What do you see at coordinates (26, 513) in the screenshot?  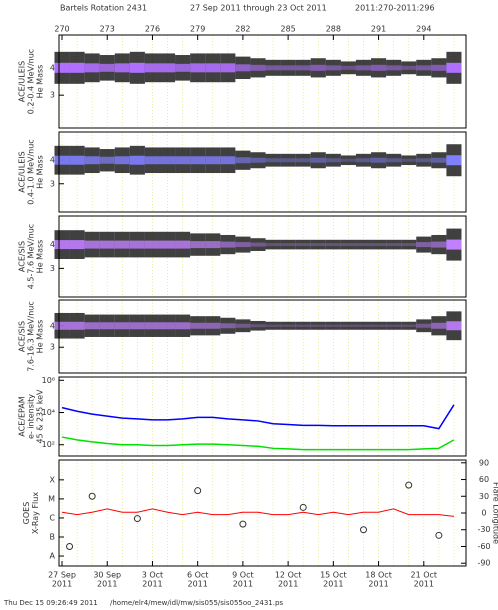 I see `y-label-line: GOES` at bounding box center [26, 513].